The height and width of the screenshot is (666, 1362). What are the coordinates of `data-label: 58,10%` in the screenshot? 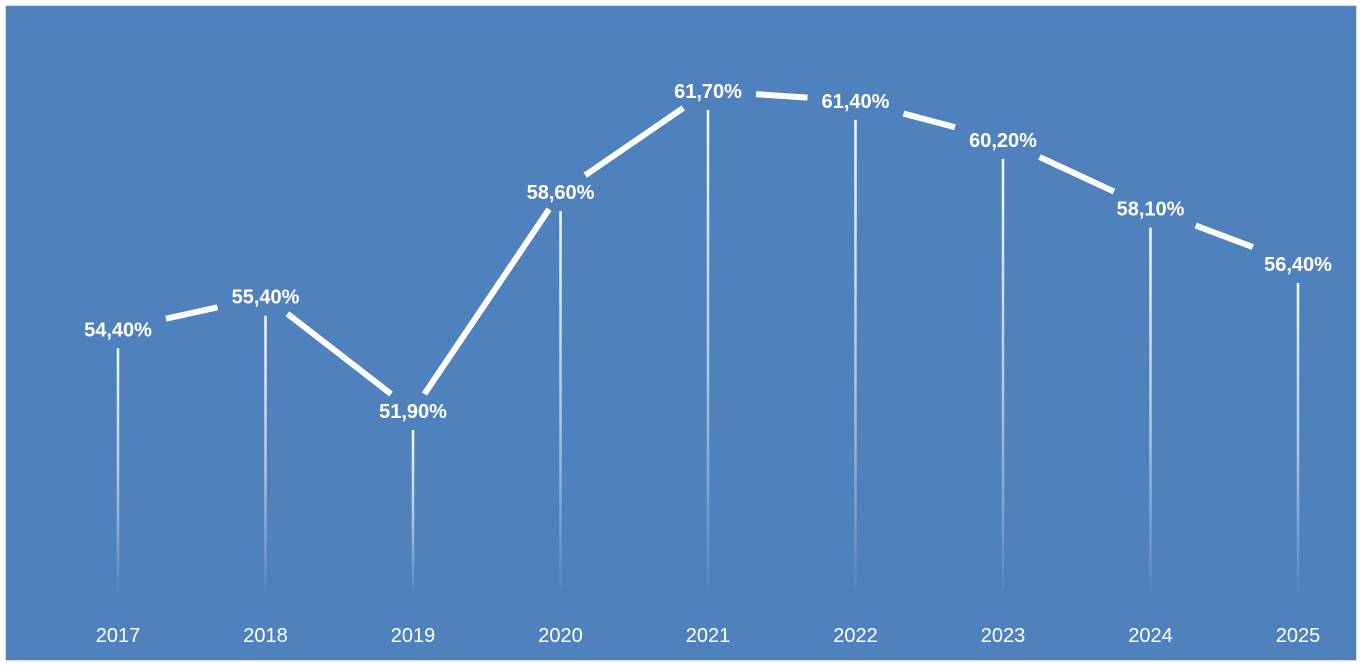 It's located at (1151, 210).